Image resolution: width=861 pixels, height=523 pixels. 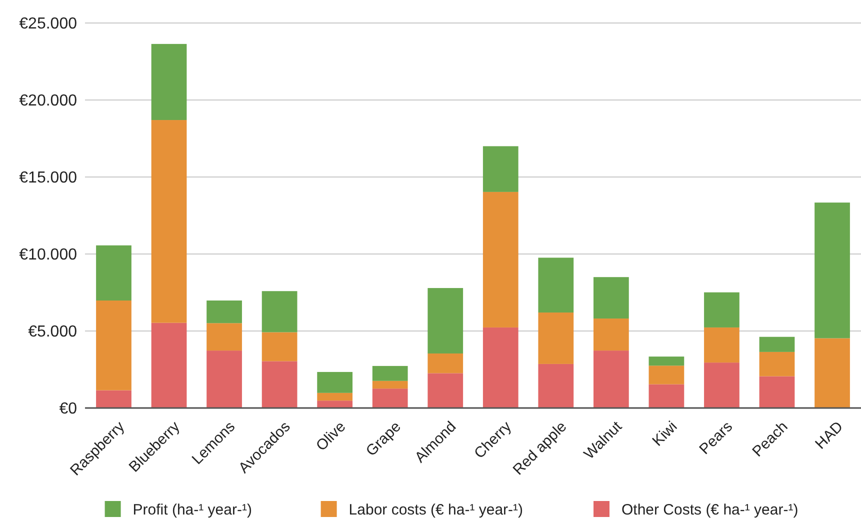 I want to click on legend-label: Other Costs (€ ha-¹ year-¹), so click(x=710, y=509).